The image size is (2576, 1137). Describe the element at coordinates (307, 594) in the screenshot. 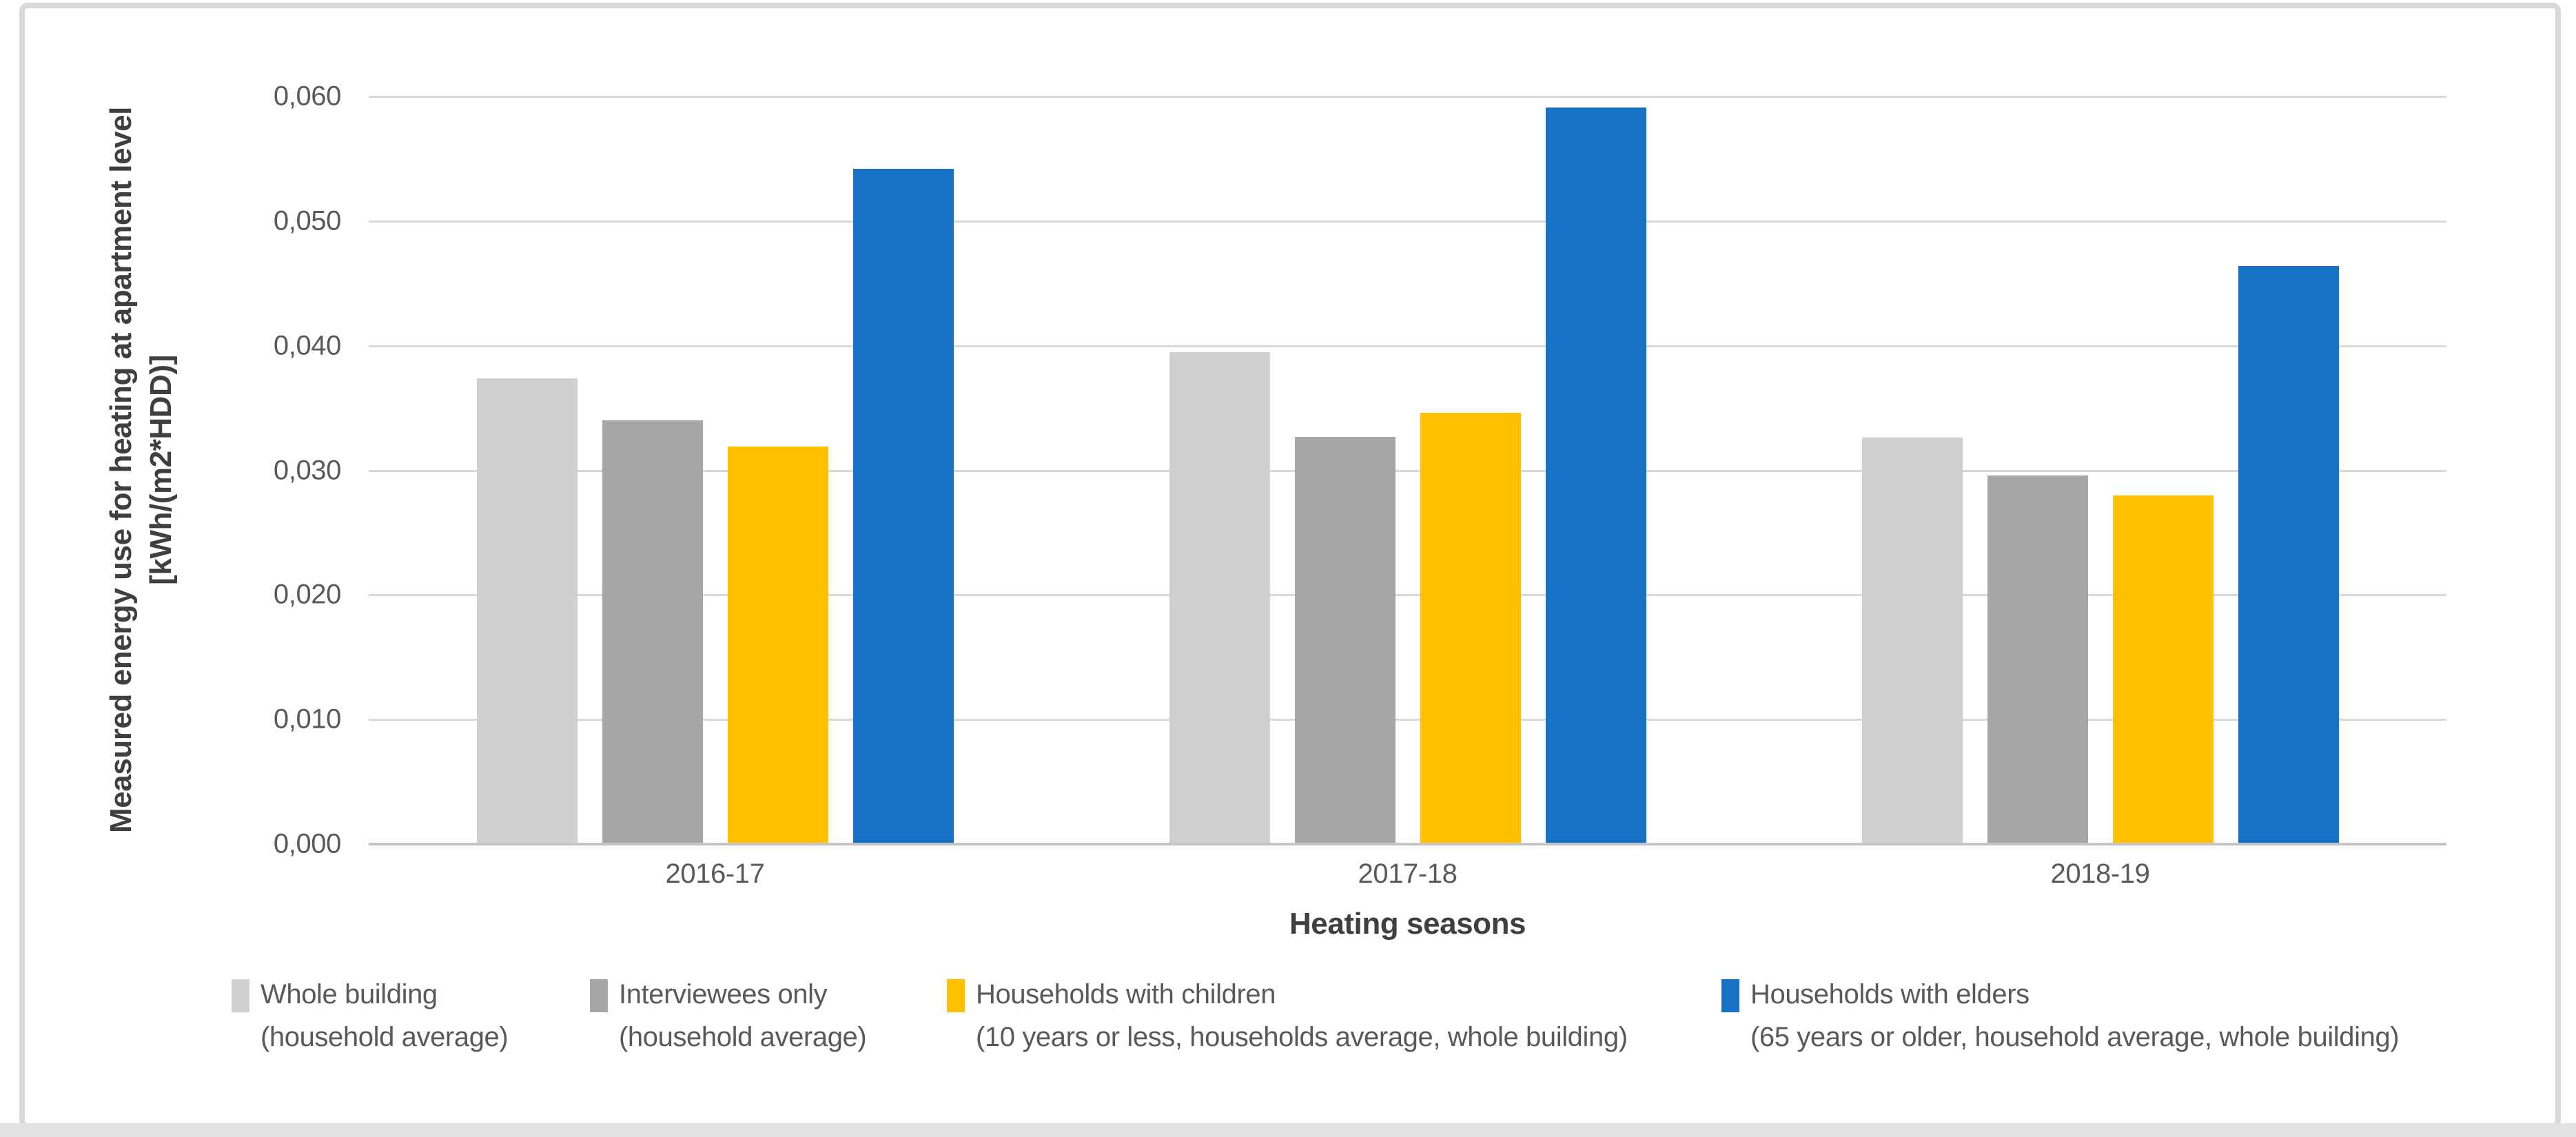

I see `y-tick-label: 0,020` at that location.